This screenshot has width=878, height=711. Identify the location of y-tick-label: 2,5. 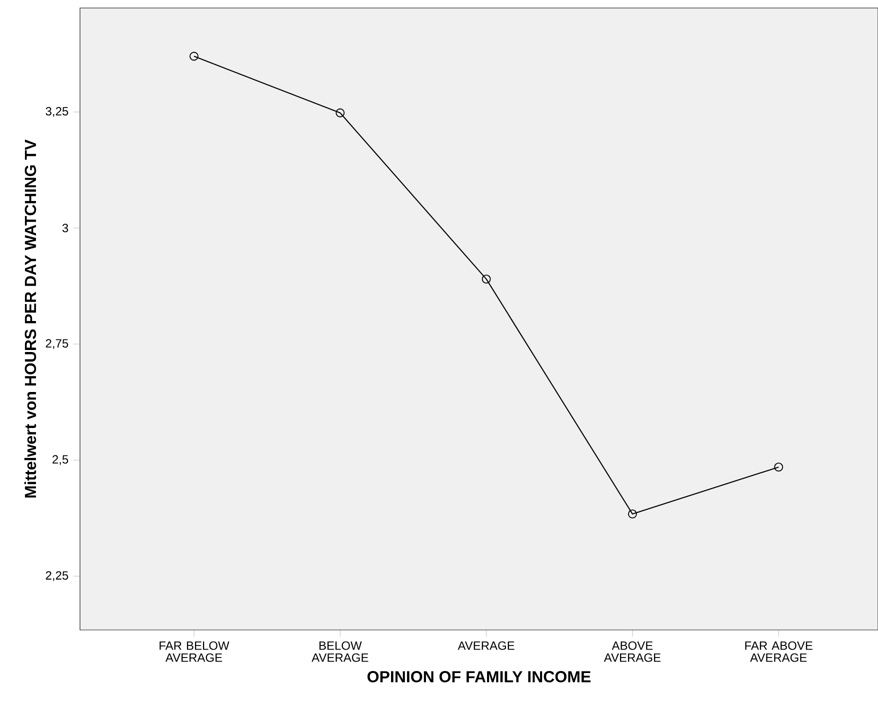
(60, 460).